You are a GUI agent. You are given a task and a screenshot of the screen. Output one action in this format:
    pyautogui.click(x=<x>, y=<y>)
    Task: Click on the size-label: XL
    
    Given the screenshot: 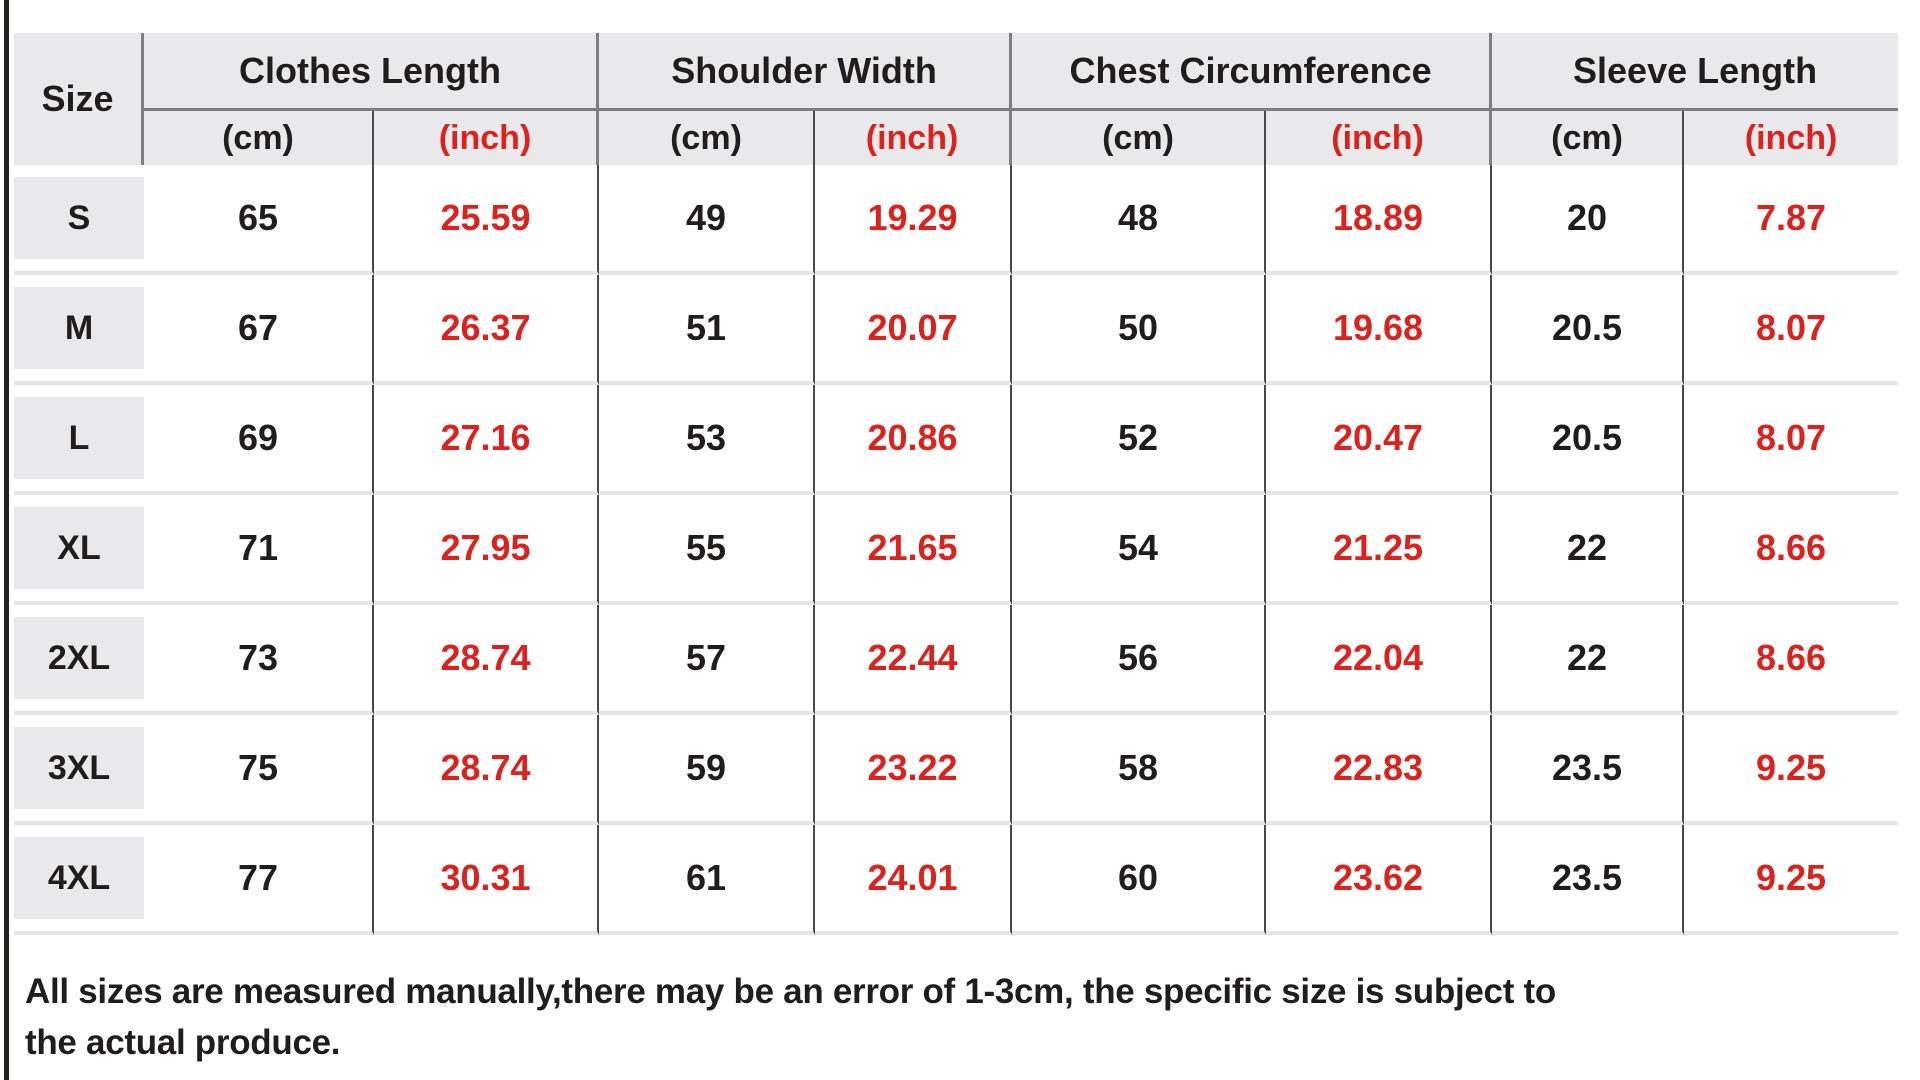 What is the action you would take?
    pyautogui.click(x=79, y=548)
    